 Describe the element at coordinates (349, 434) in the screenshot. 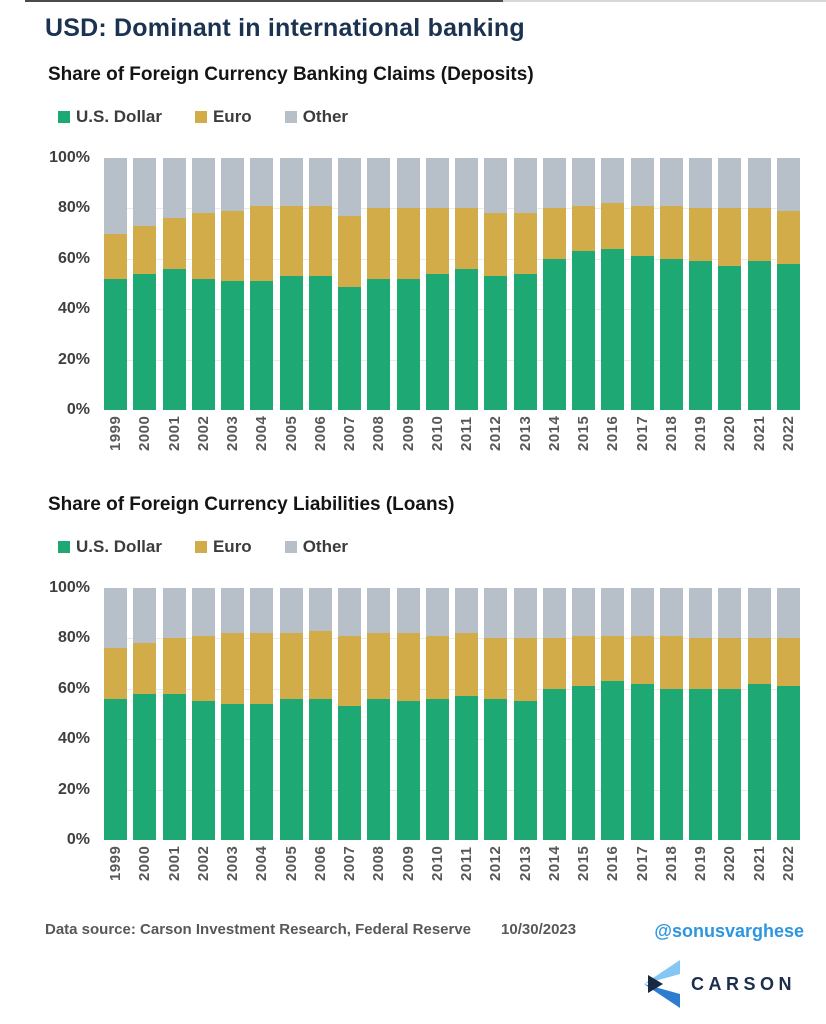

I see `x-tick-label: 2007` at that location.